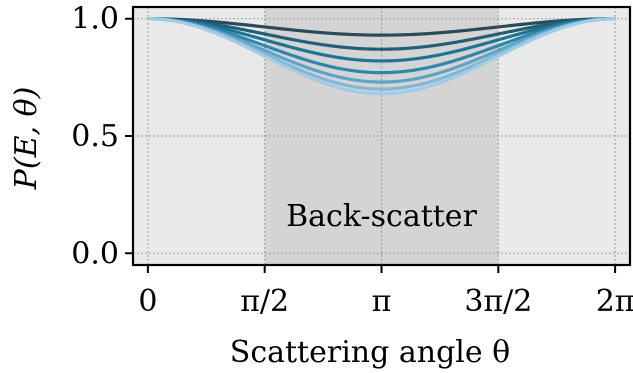 Image resolution: width=633 pixels, height=373 pixels. Describe the element at coordinates (147, 301) in the screenshot. I see `x-tick-label-0: 0` at that location.